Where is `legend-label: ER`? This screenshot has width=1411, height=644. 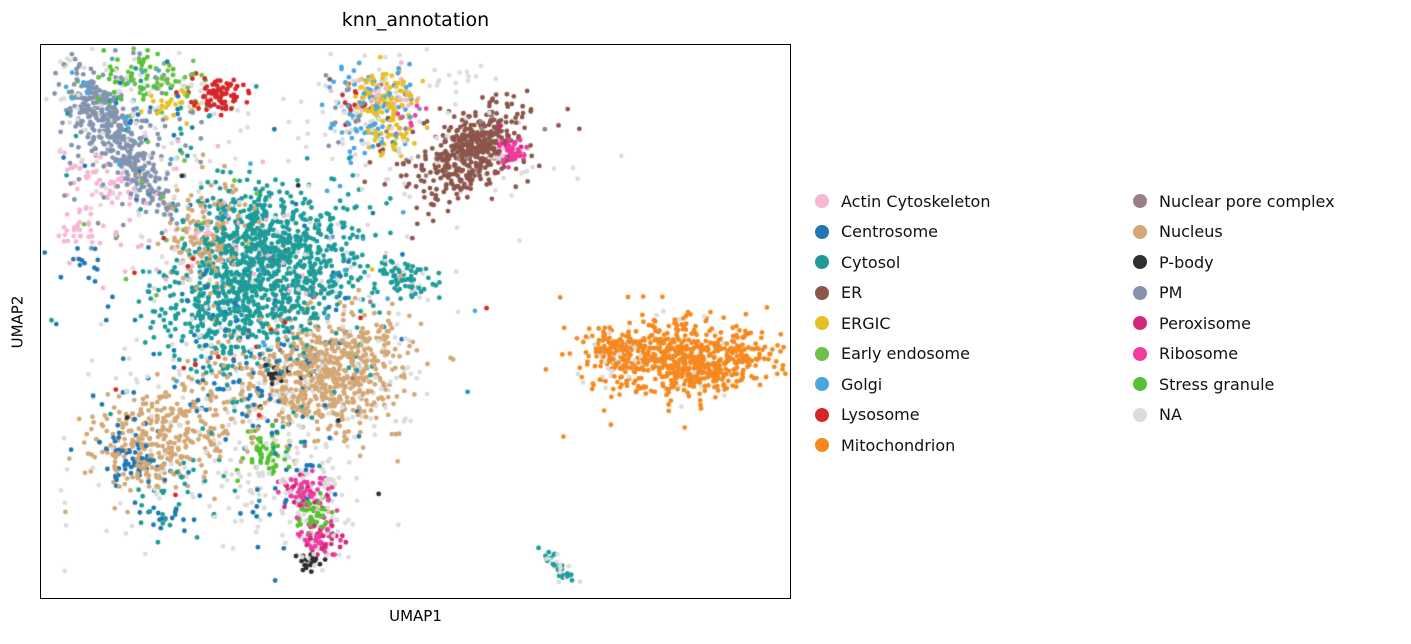
legend-label: ER is located at coordinates (852, 293).